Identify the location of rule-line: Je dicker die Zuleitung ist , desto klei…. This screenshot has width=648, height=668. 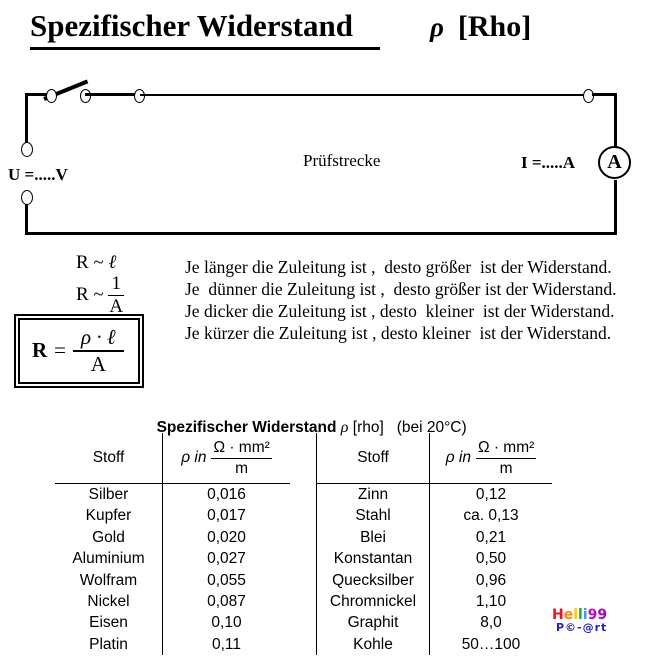
(400, 311).